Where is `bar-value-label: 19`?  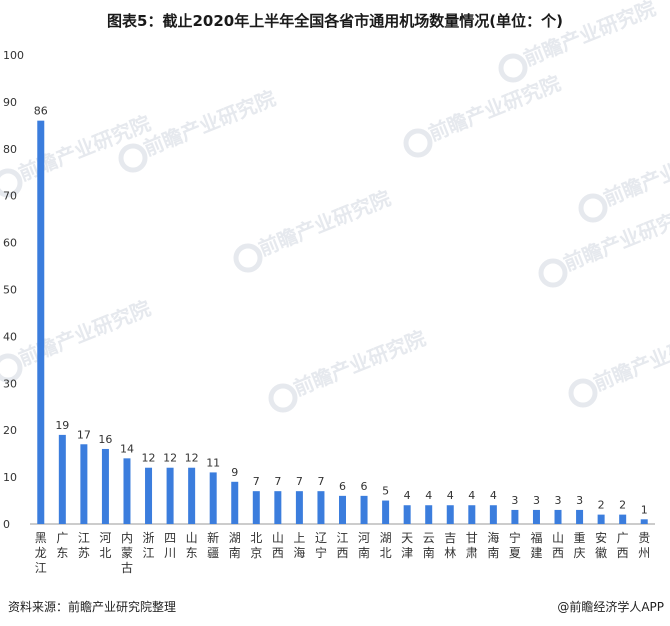
bar-value-label: 19 is located at coordinates (62, 425).